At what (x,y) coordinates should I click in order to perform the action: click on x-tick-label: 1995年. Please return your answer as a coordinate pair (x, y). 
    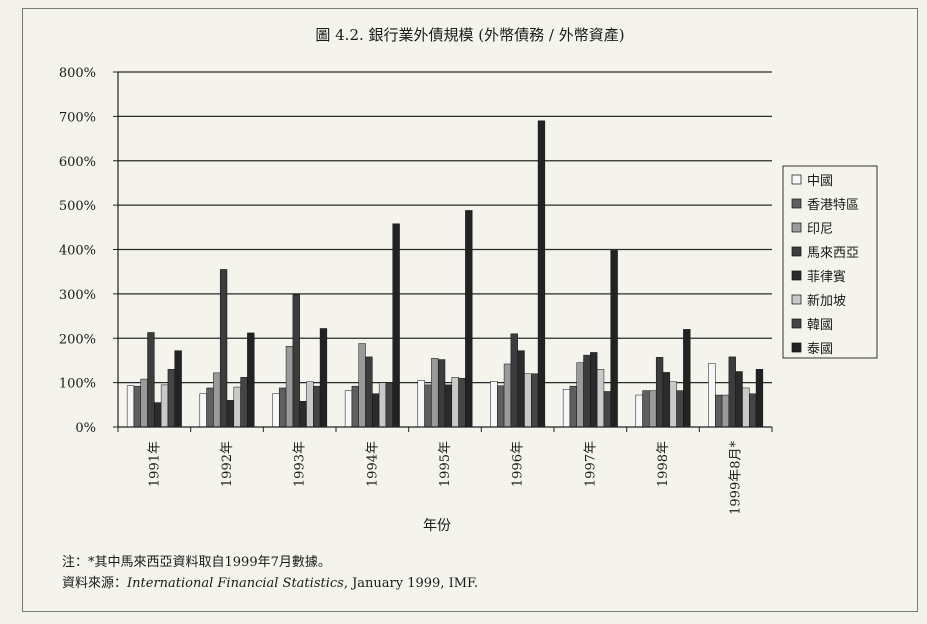
    Looking at the image, I should click on (445, 464).